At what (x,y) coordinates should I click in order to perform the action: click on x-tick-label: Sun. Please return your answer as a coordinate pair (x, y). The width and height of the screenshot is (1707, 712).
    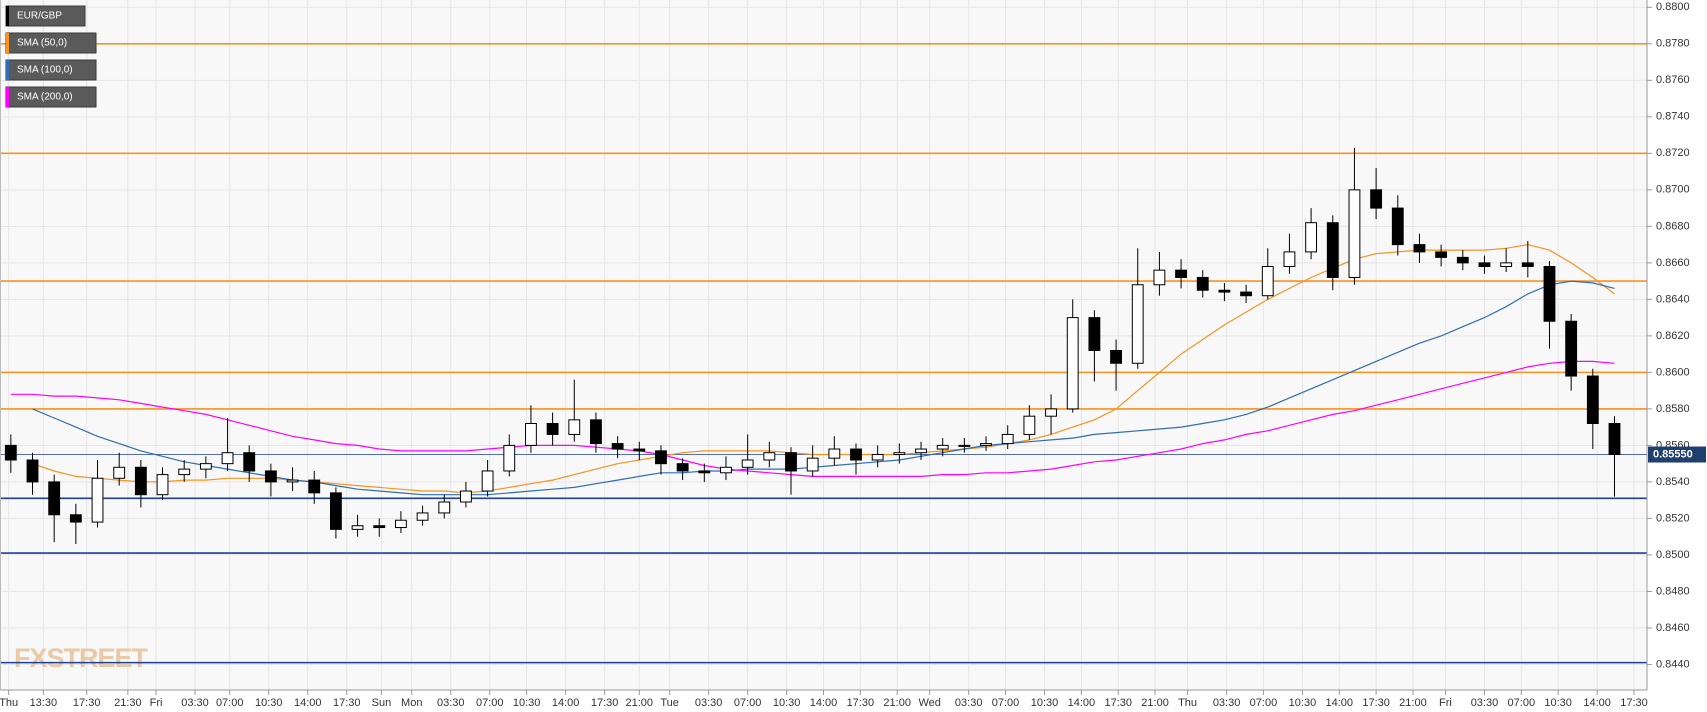
    Looking at the image, I should click on (382, 703).